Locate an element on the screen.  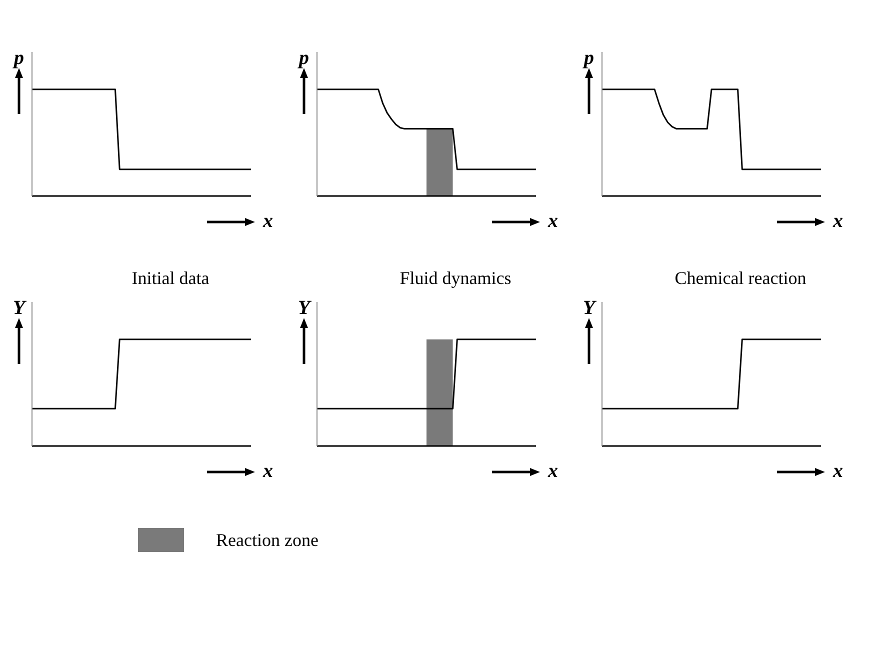
legend-label: Reaction zone is located at coordinates (267, 540).